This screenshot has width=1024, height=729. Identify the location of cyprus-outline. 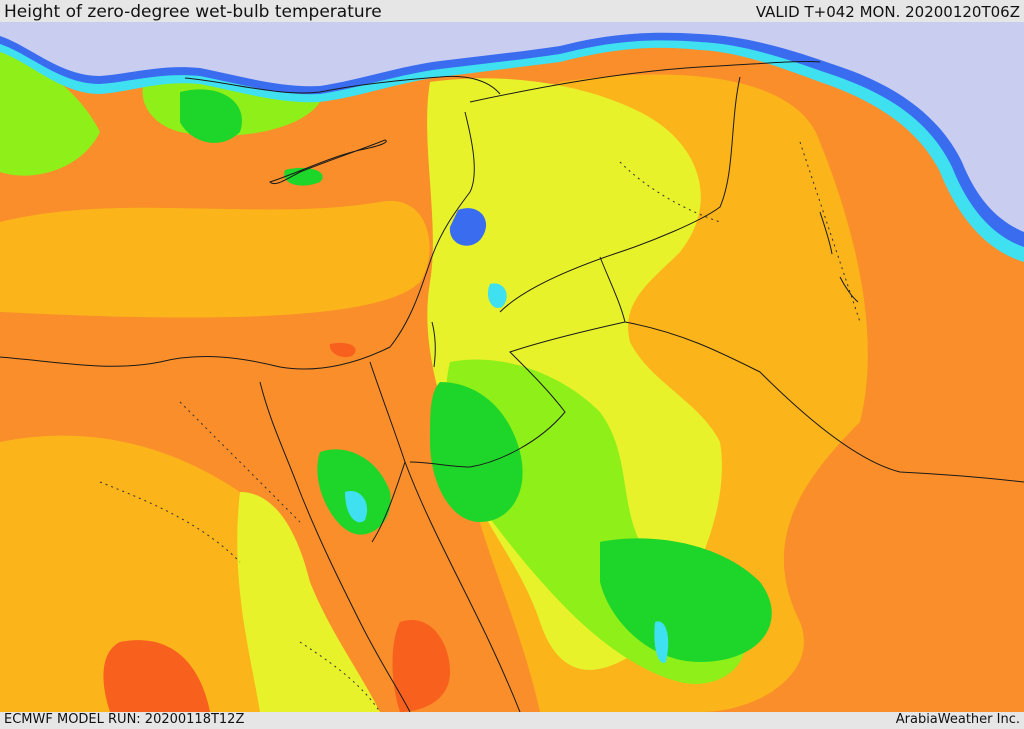
(328, 162).